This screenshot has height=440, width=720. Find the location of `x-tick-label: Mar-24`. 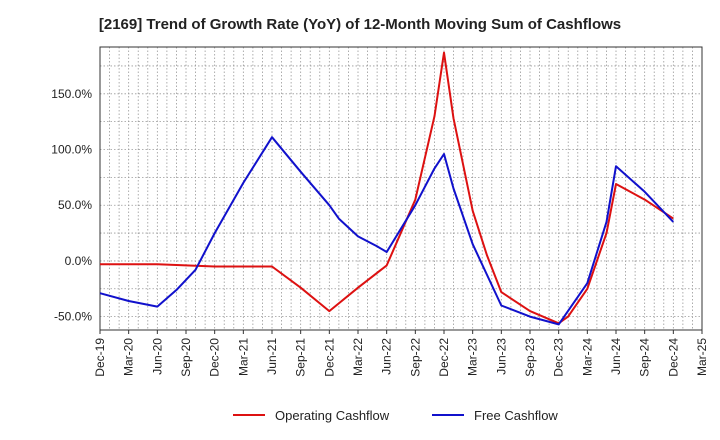

x-tick-label: Mar-24 is located at coordinates (587, 357).